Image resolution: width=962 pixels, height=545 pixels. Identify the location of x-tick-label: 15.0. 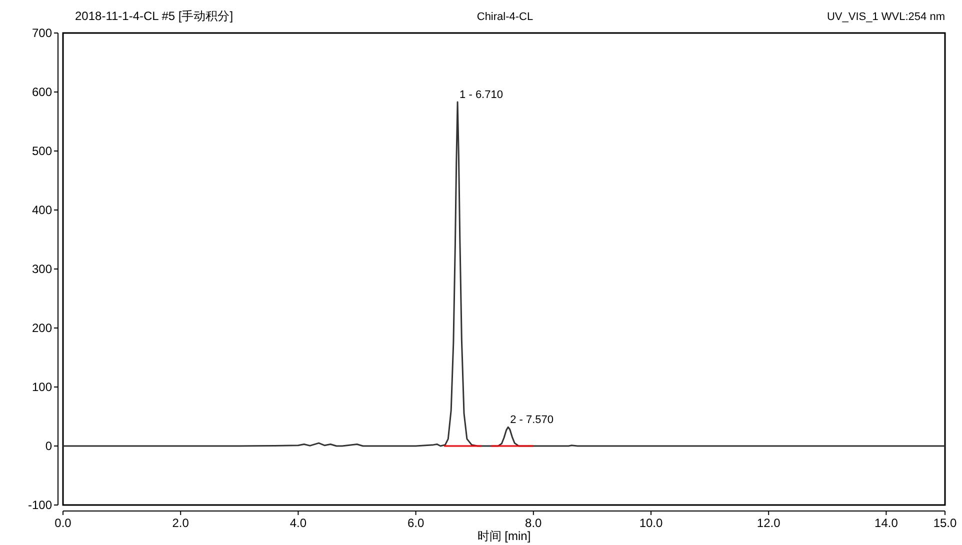
(945, 523).